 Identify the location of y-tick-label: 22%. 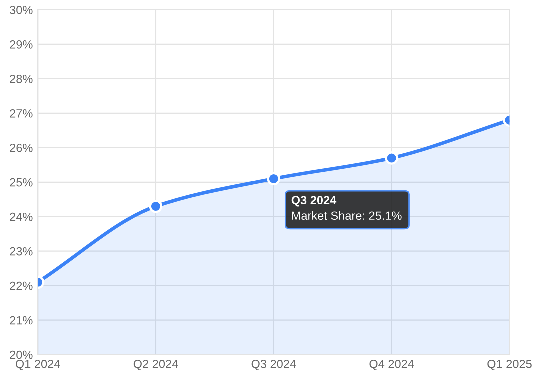
(21, 286).